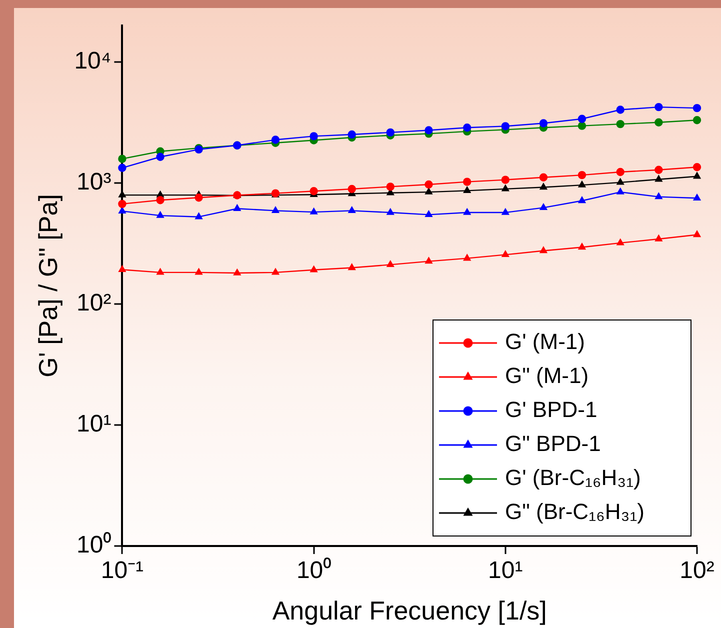 Image resolution: width=721 pixels, height=628 pixels. What do you see at coordinates (314, 570) in the screenshot?
I see `x-tick-label: 10⁰` at bounding box center [314, 570].